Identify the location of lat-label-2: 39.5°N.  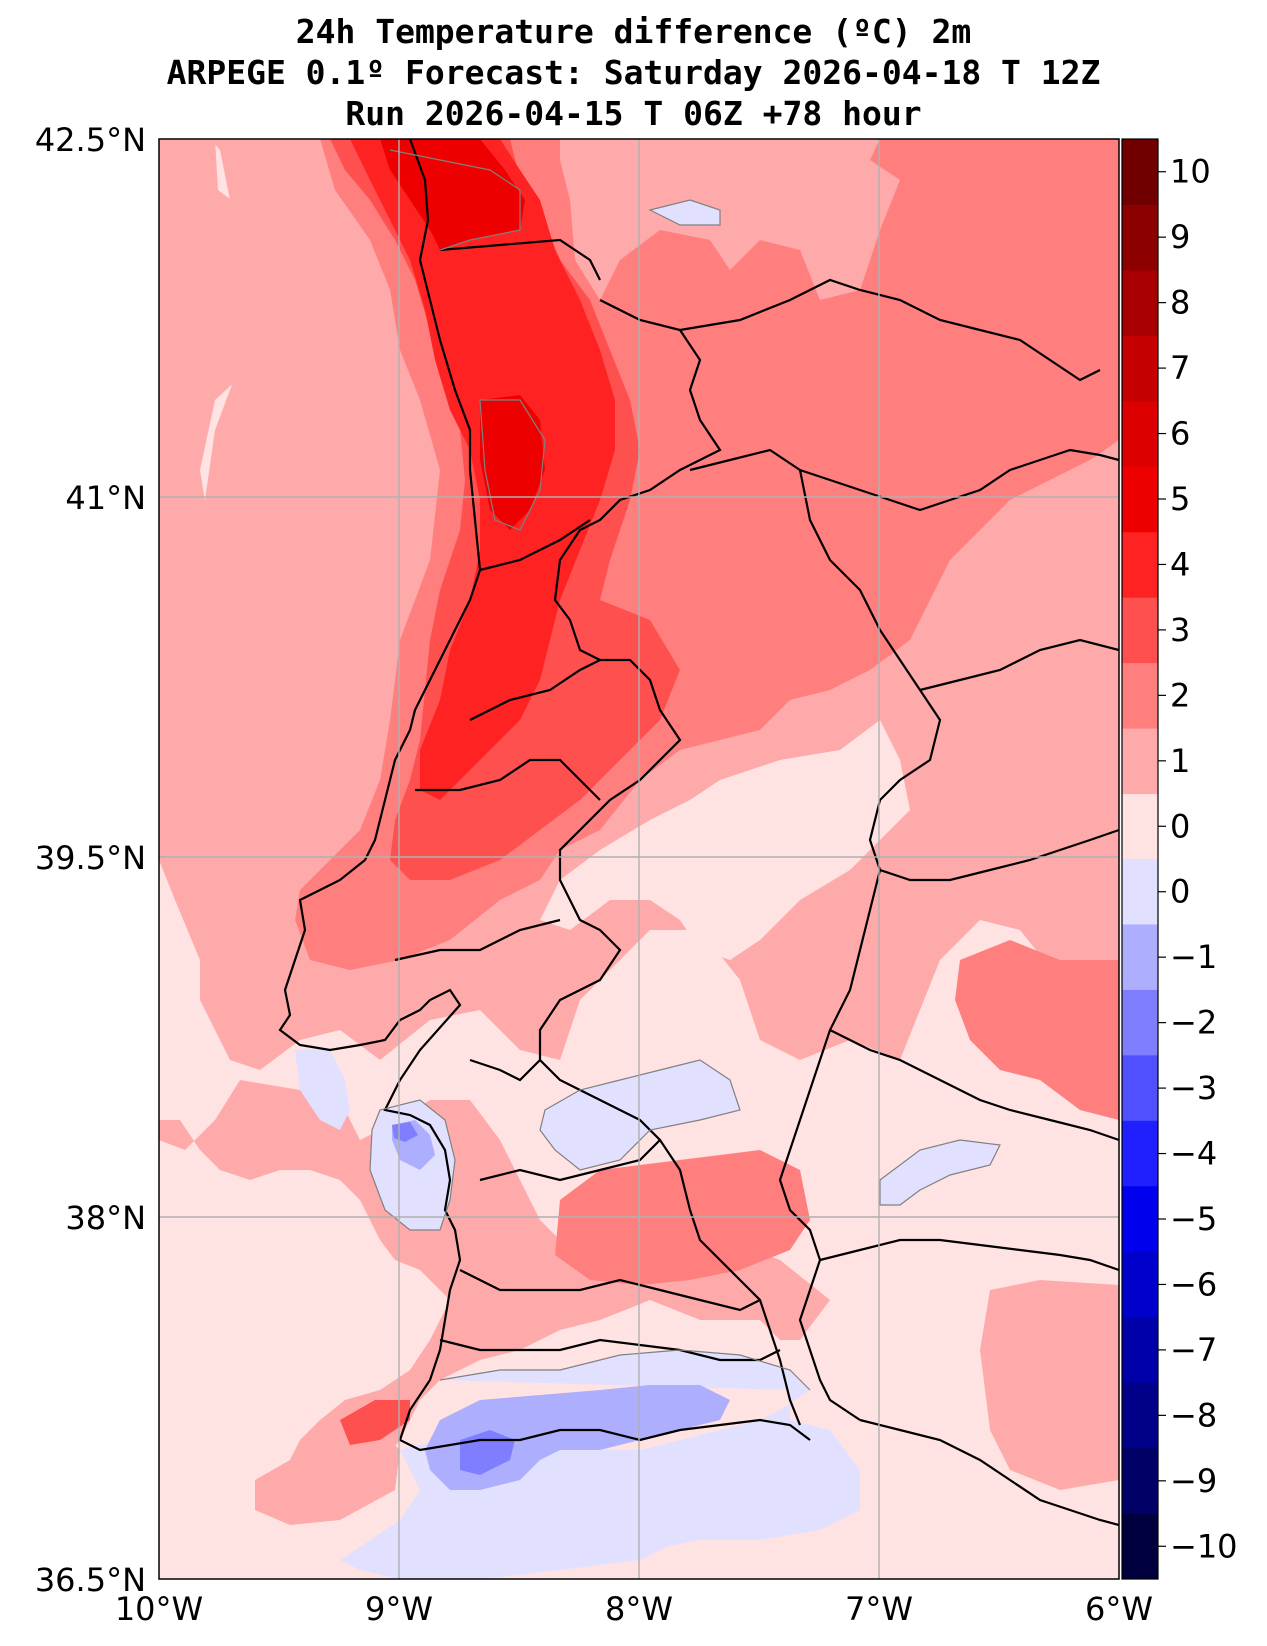
(90, 858).